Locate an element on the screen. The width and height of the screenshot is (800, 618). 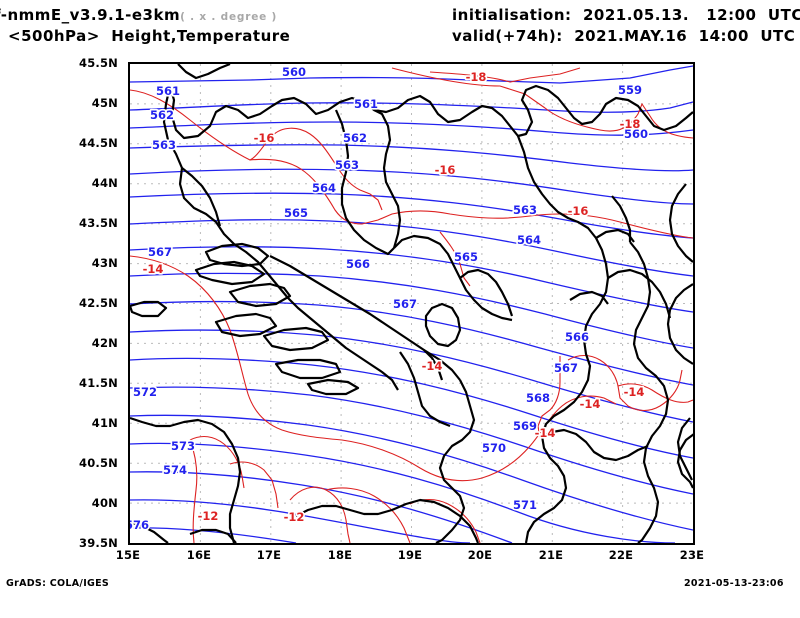
x-tick-label: 20E is located at coordinates (480, 555).